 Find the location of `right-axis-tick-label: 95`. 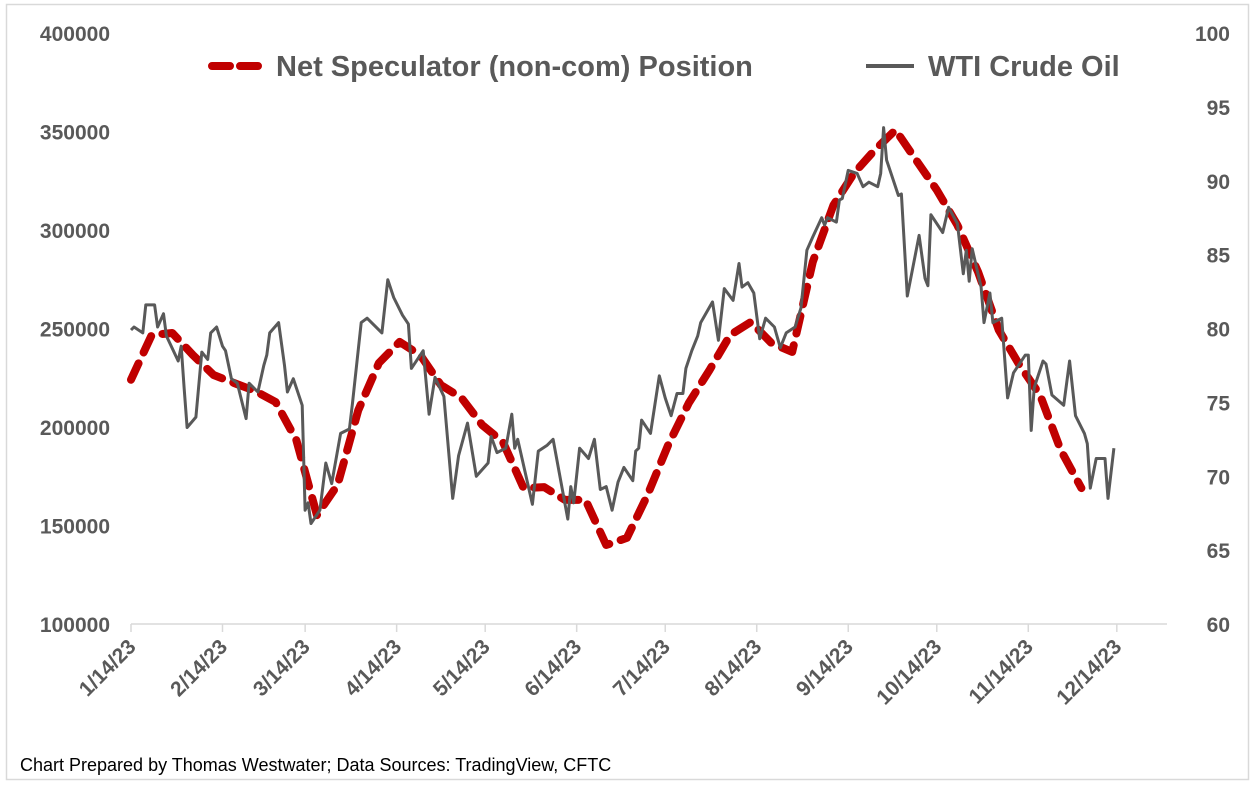

right-axis-tick-label: 95 is located at coordinates (1219, 108).